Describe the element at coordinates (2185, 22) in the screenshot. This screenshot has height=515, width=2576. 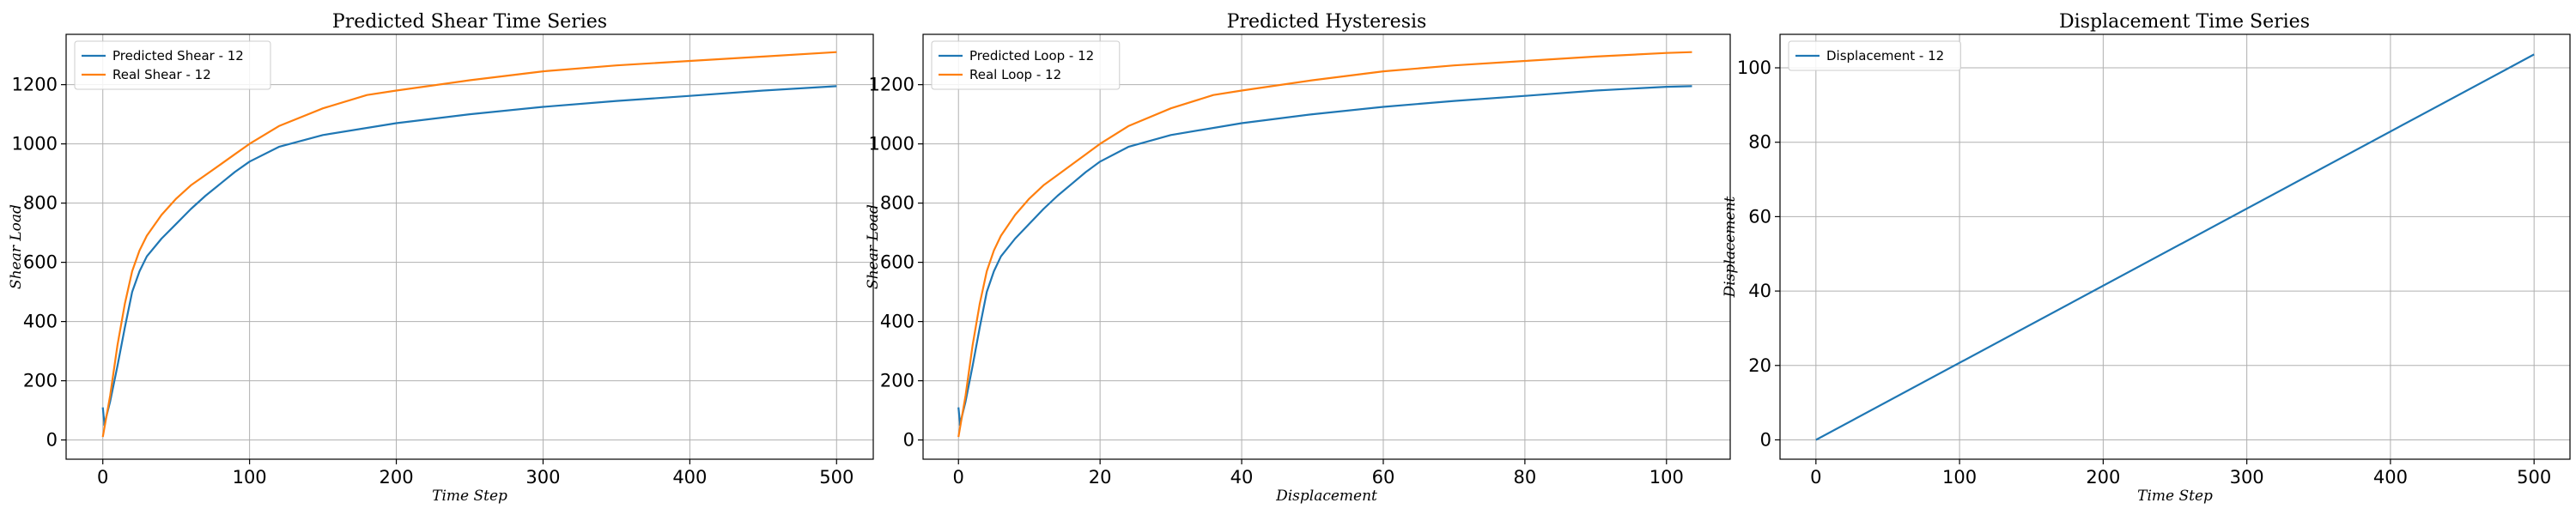
I see `subplot-title: Displacement Time Series` at that location.